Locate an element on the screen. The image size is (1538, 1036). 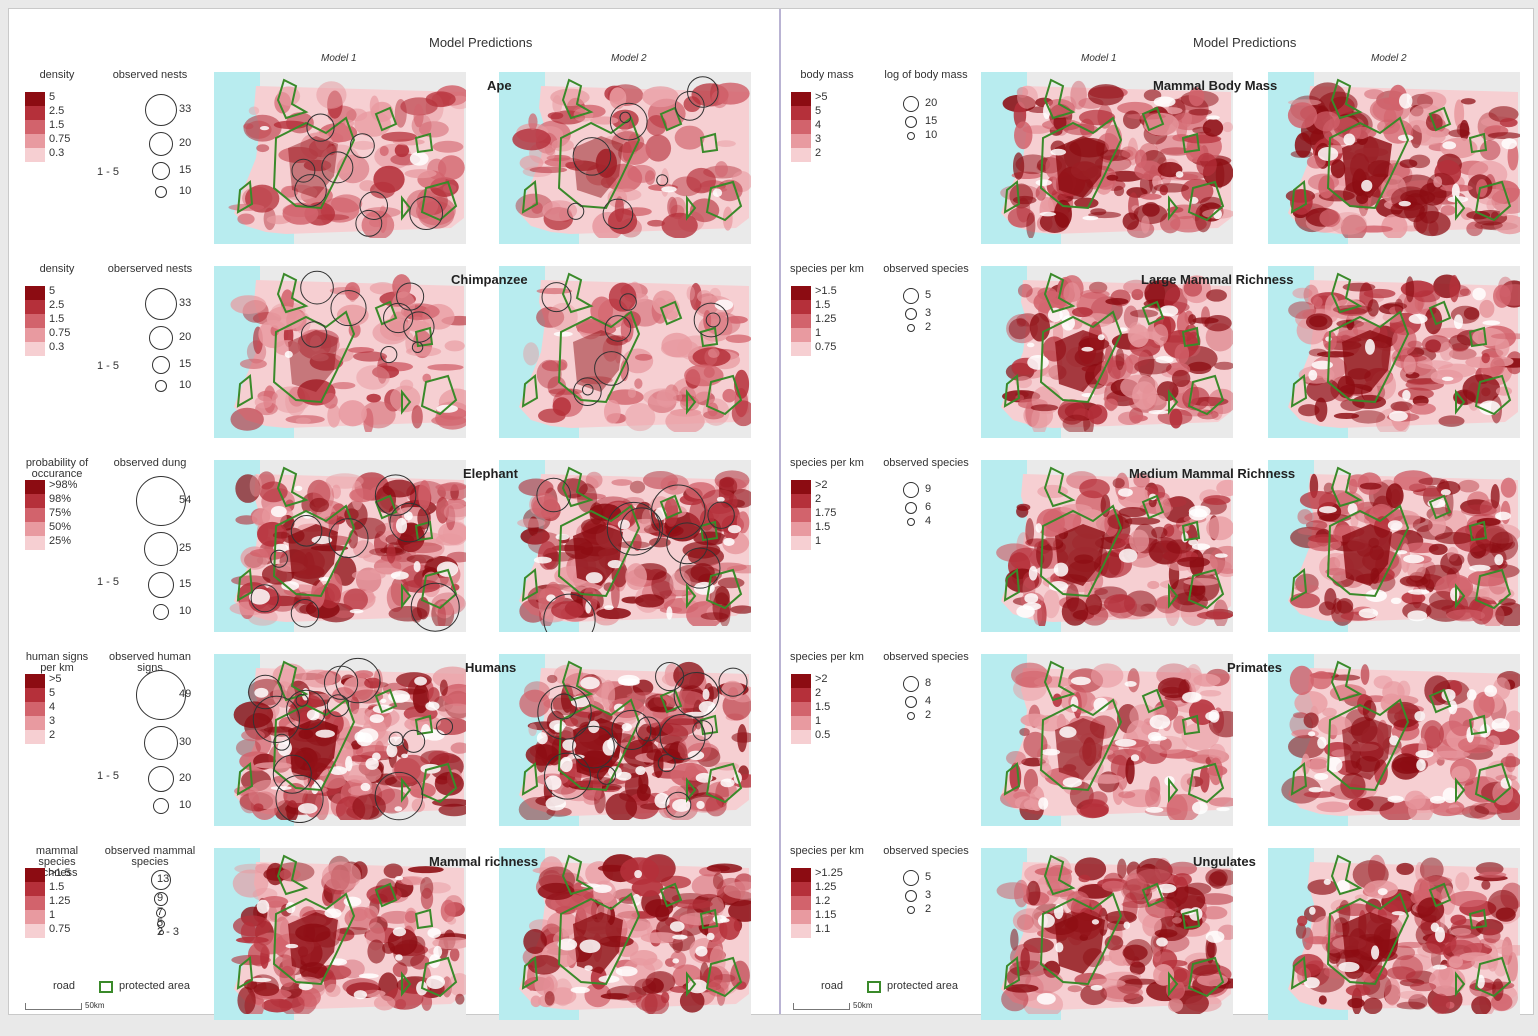
map-title: Elephant is located at coordinates (490, 473).